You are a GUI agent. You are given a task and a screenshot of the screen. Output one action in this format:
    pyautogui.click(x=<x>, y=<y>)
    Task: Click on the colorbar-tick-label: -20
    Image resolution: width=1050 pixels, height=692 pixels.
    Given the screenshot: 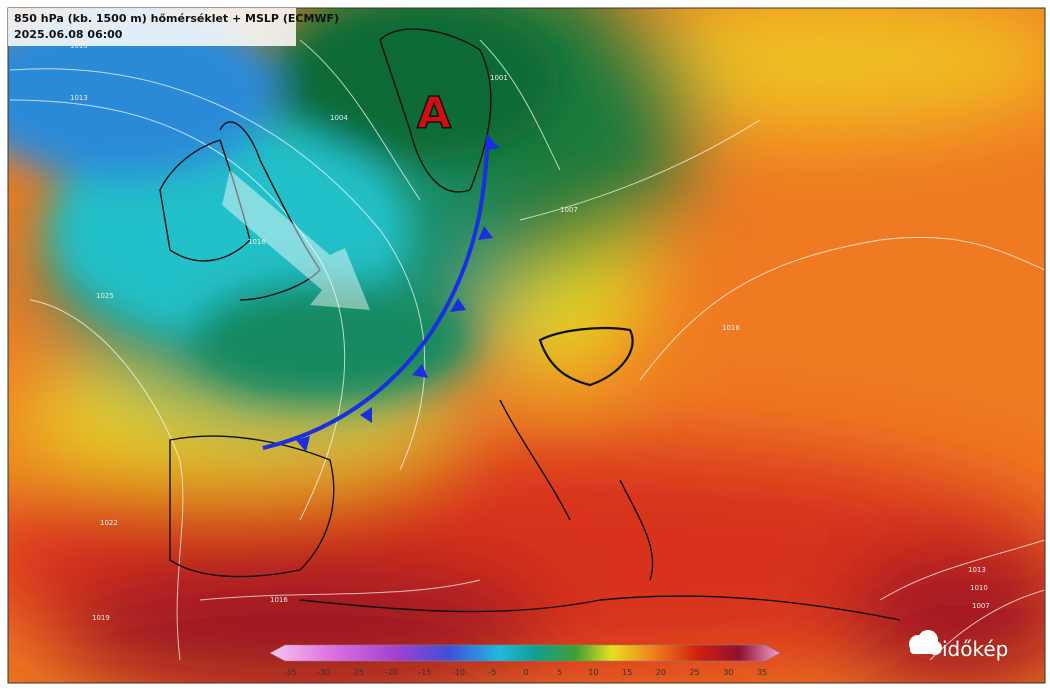 What is the action you would take?
    pyautogui.click(x=391, y=672)
    